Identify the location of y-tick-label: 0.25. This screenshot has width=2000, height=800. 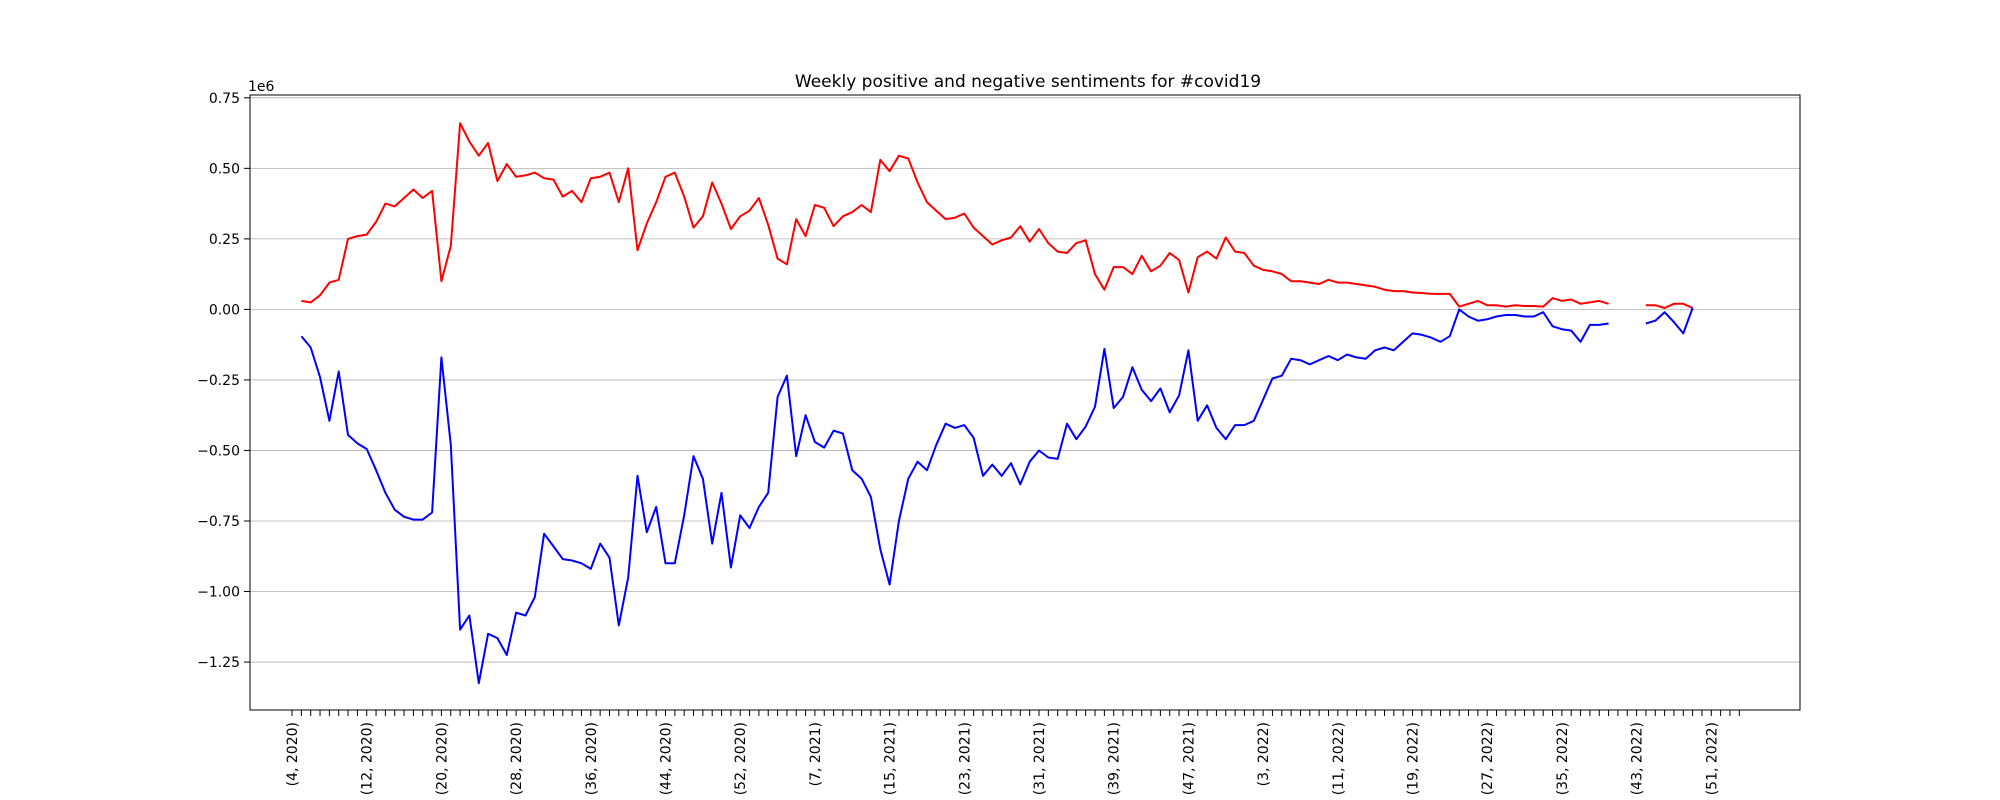
(224, 240).